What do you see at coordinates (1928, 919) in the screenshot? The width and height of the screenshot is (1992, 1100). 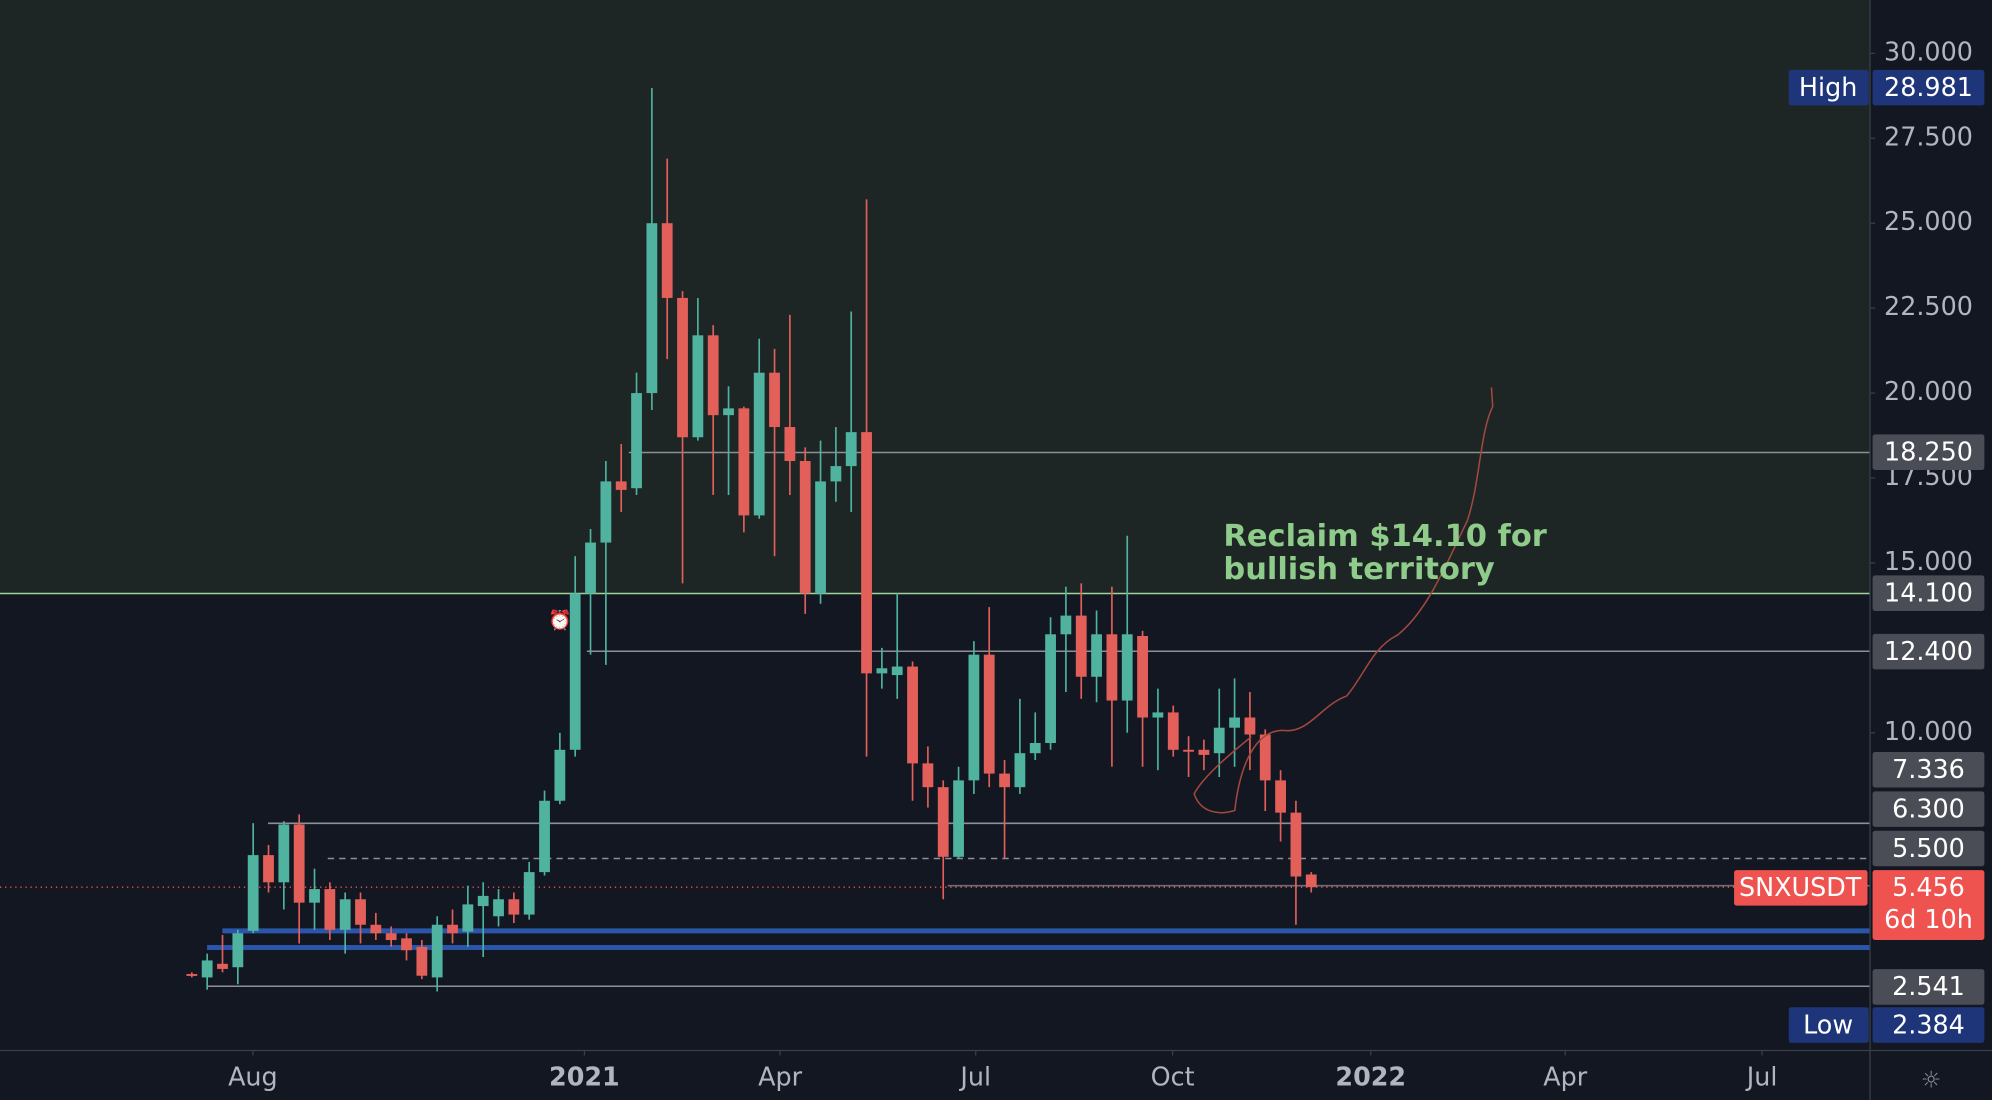 I see `countdown: 6d 10h` at bounding box center [1928, 919].